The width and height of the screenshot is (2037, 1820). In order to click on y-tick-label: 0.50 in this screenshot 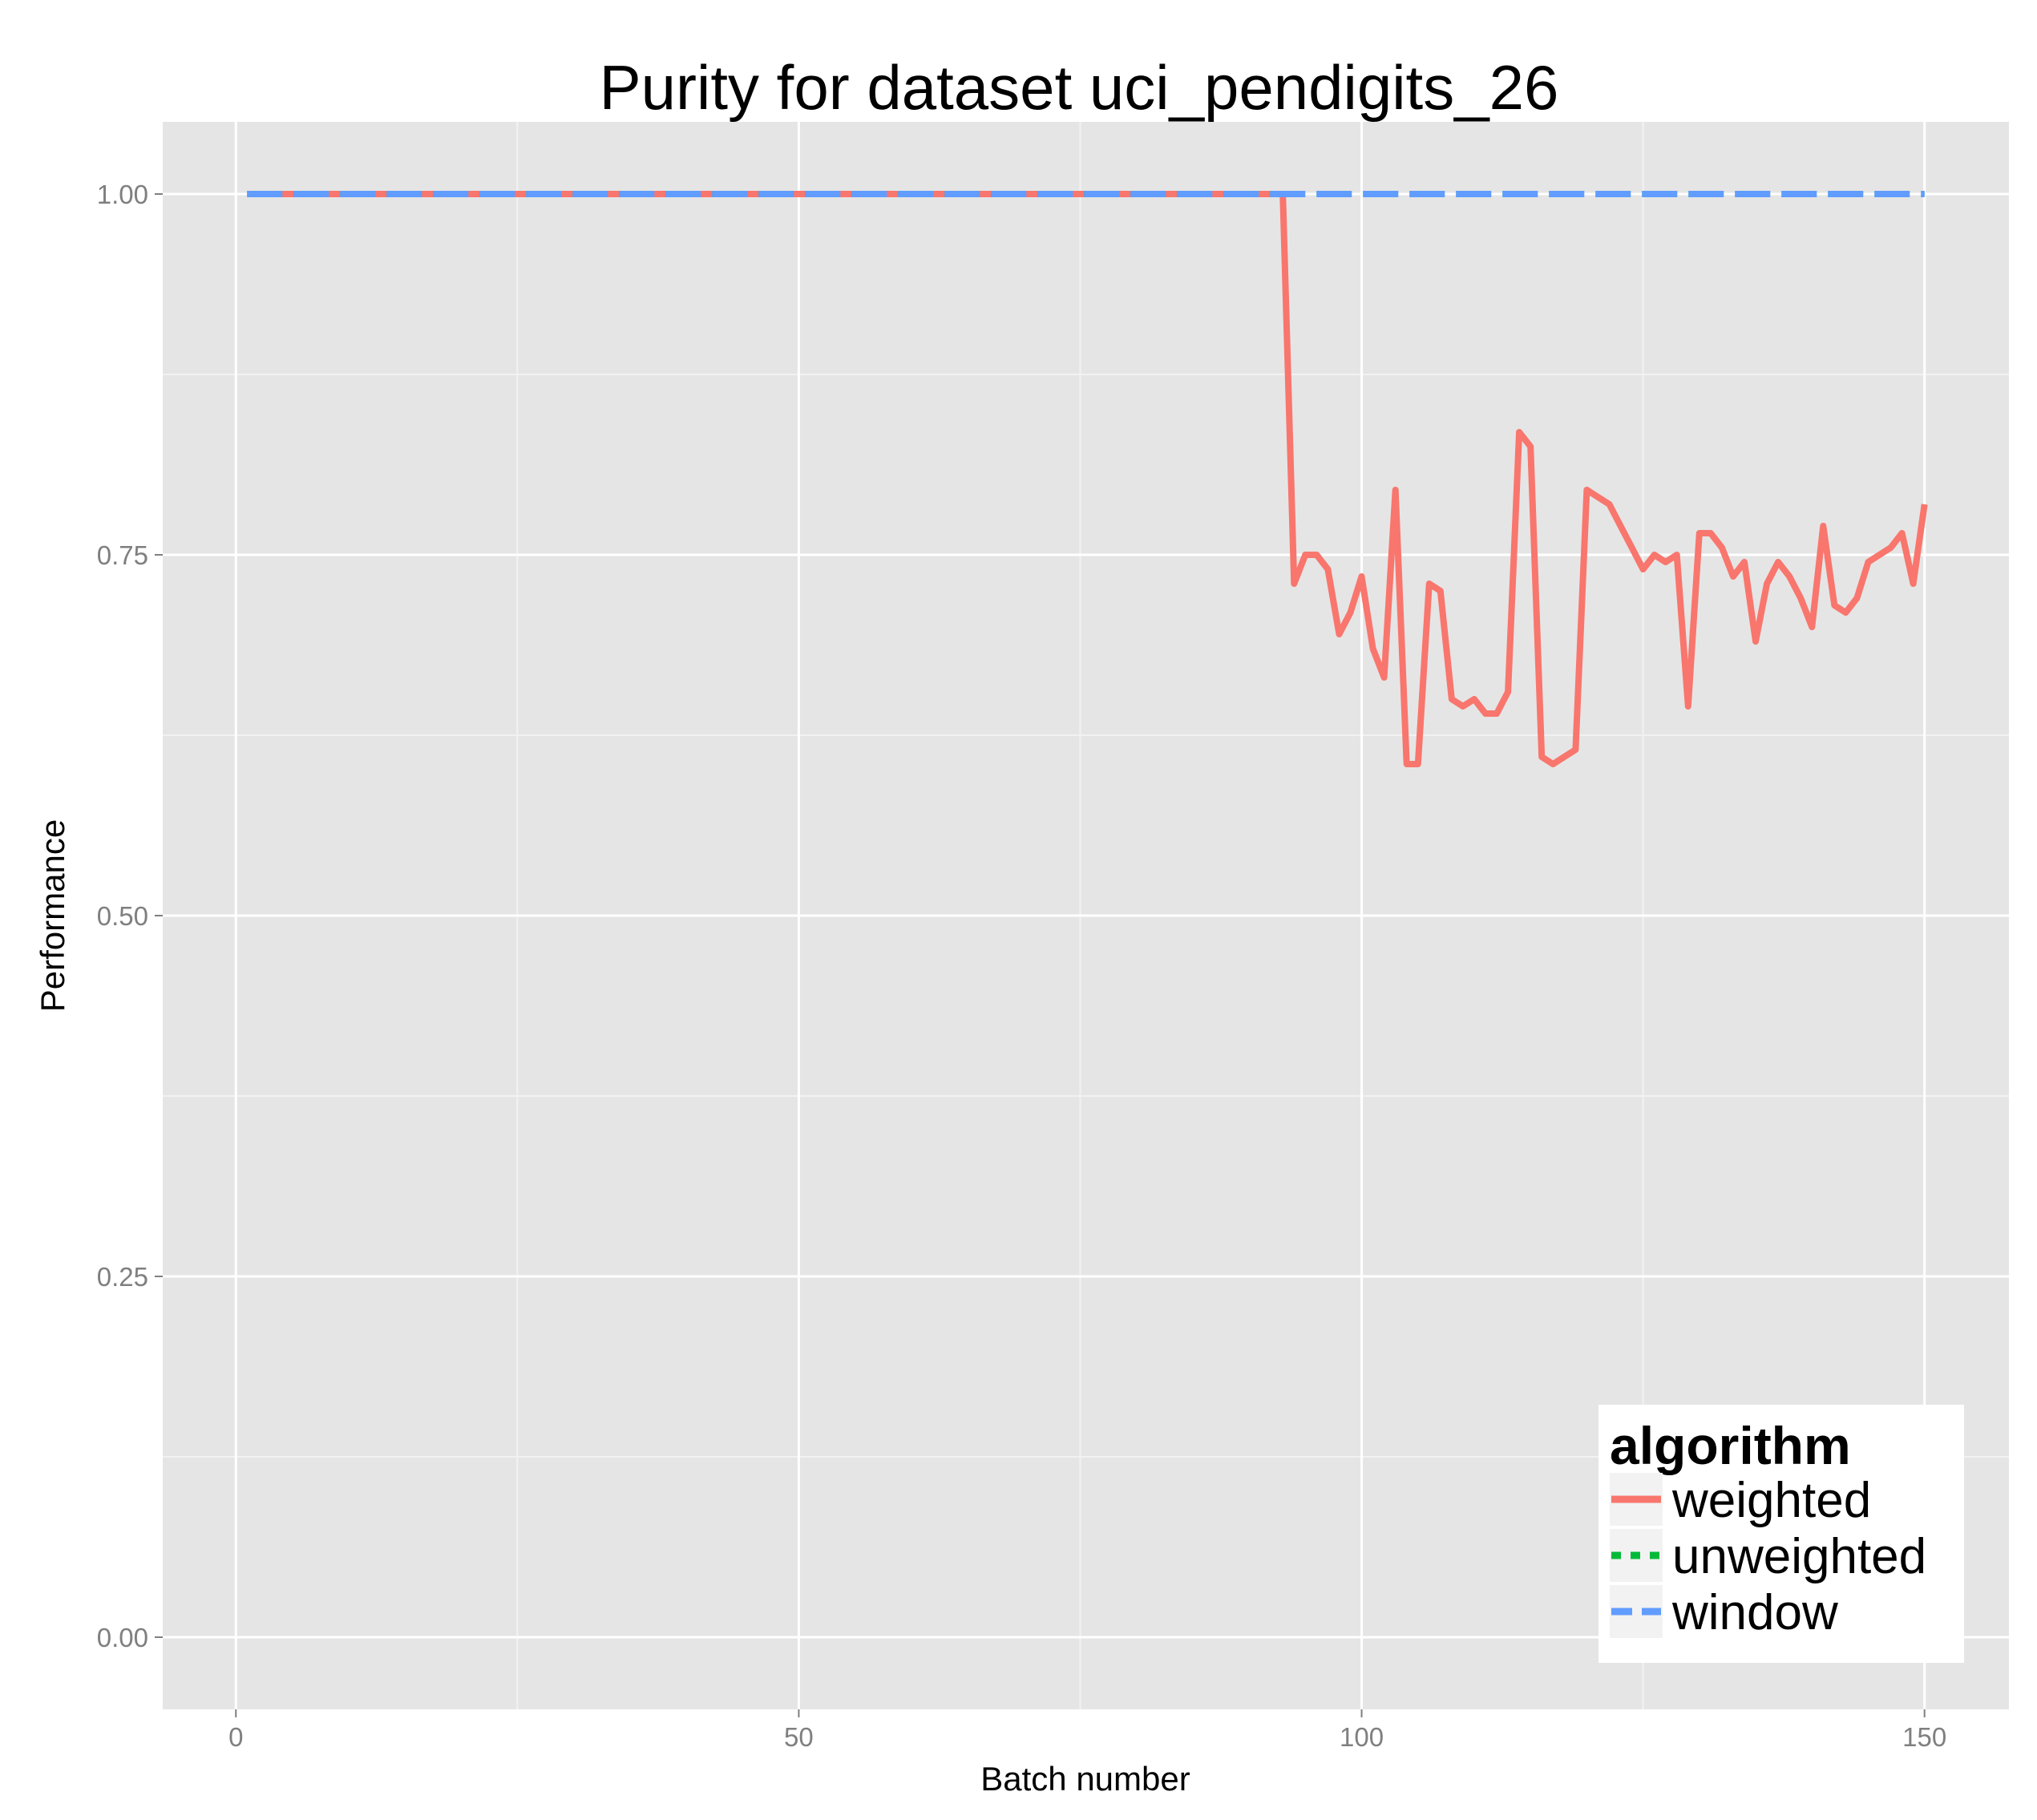, I will do `click(122, 916)`.